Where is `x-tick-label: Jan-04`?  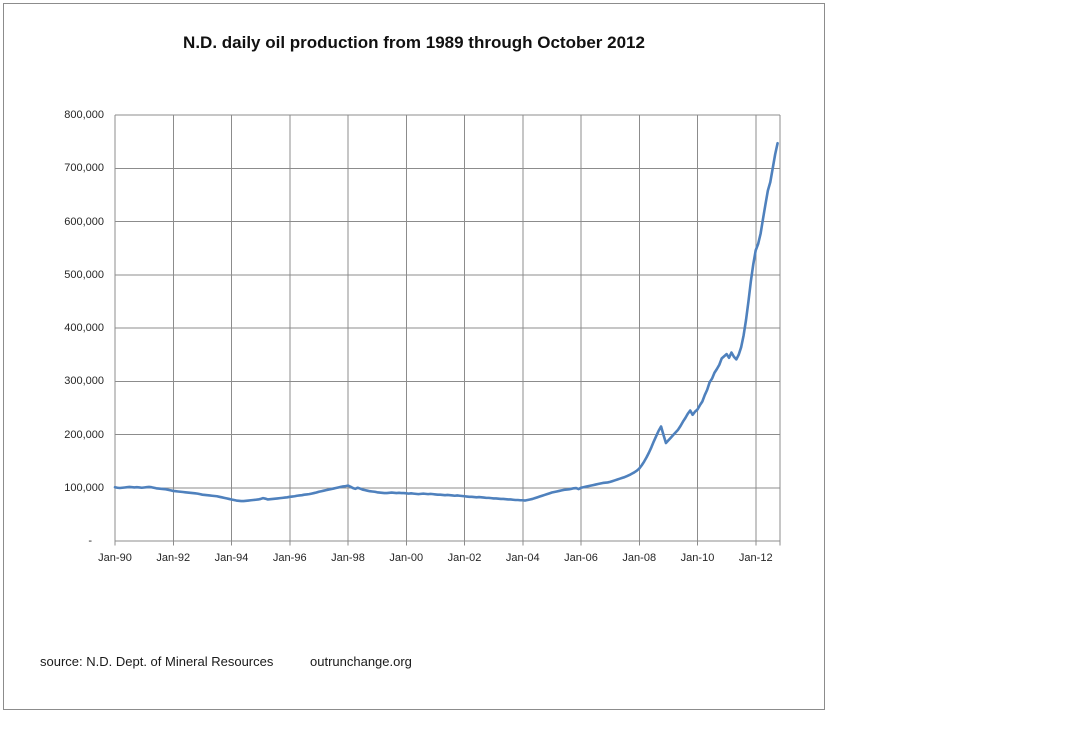 x-tick-label: Jan-04 is located at coordinates (522, 558).